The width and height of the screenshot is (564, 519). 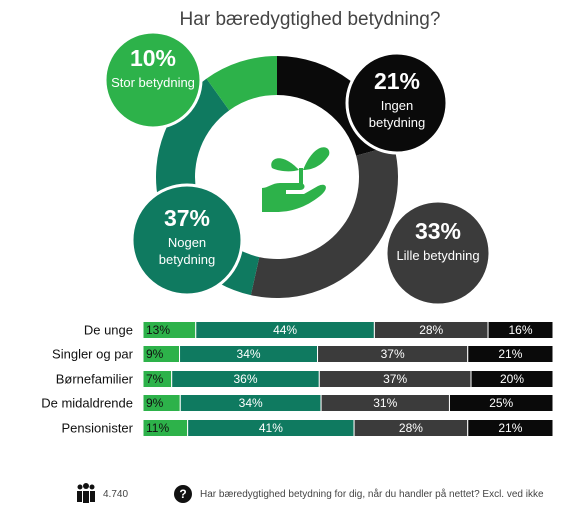 I want to click on bar-label: 16%, so click(x=521, y=330).